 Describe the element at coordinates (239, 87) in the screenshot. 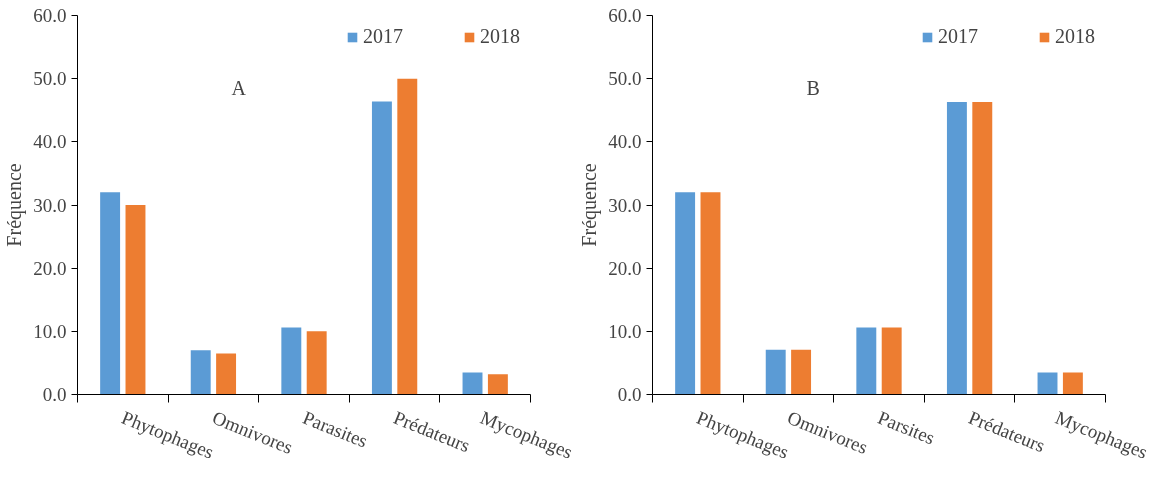

I see `annotation: A` at that location.